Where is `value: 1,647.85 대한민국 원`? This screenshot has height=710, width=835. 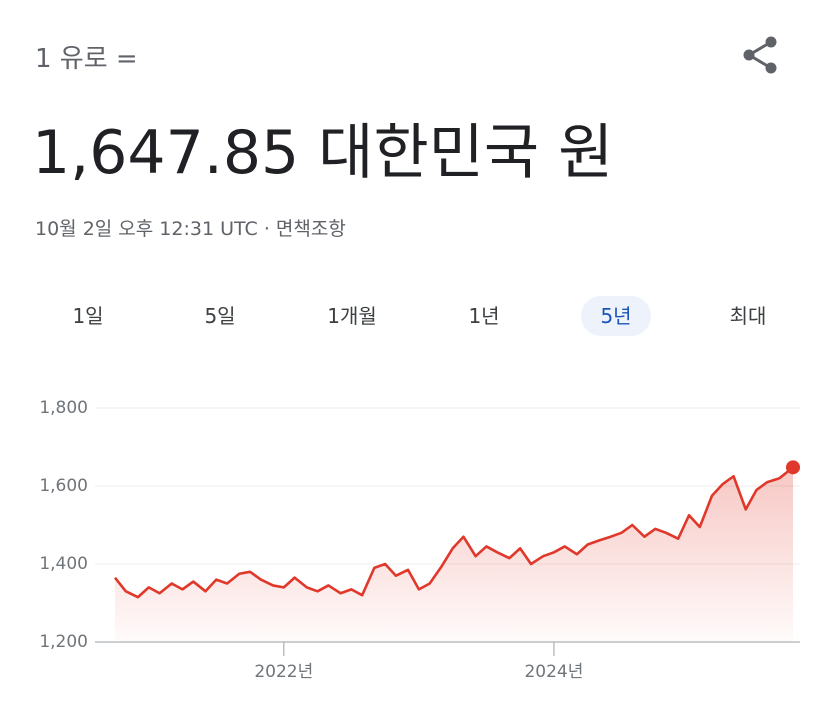
value: 1,647.85 대한민국 원 is located at coordinates (323, 153).